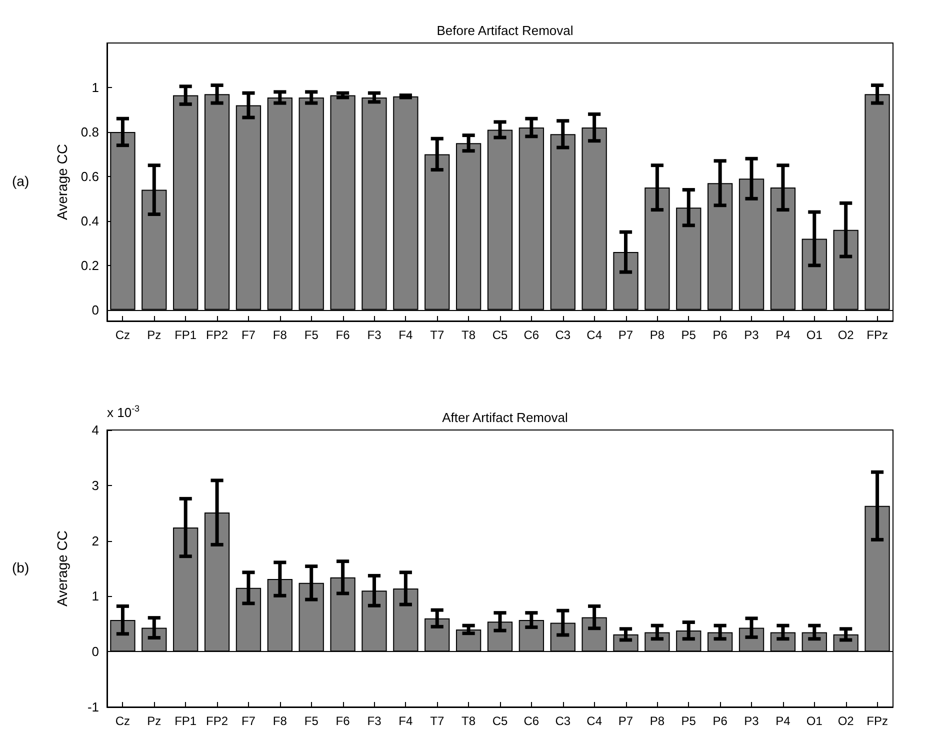 The height and width of the screenshot is (736, 939). Describe the element at coordinates (89, 132) in the screenshot. I see `y-tick-label: 0.8` at that location.